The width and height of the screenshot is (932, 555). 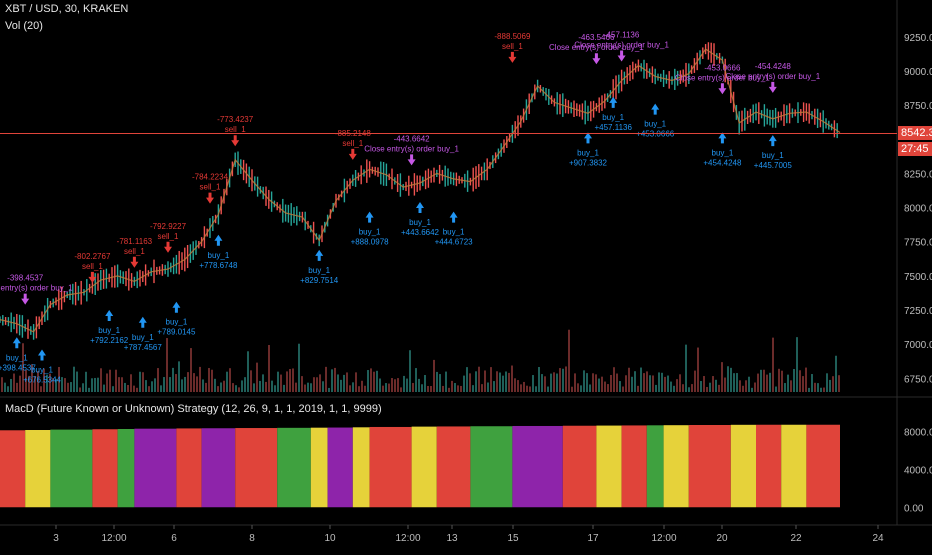 What do you see at coordinates (252, 538) in the screenshot?
I see `time-tick-label: 8` at bounding box center [252, 538].